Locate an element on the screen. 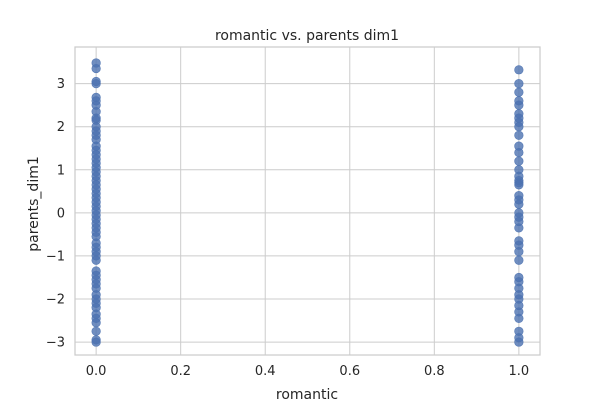 The width and height of the screenshot is (600, 400). y-tick-labels: −3 −2 −1 0 1 2 3 is located at coordinates (55, 213).